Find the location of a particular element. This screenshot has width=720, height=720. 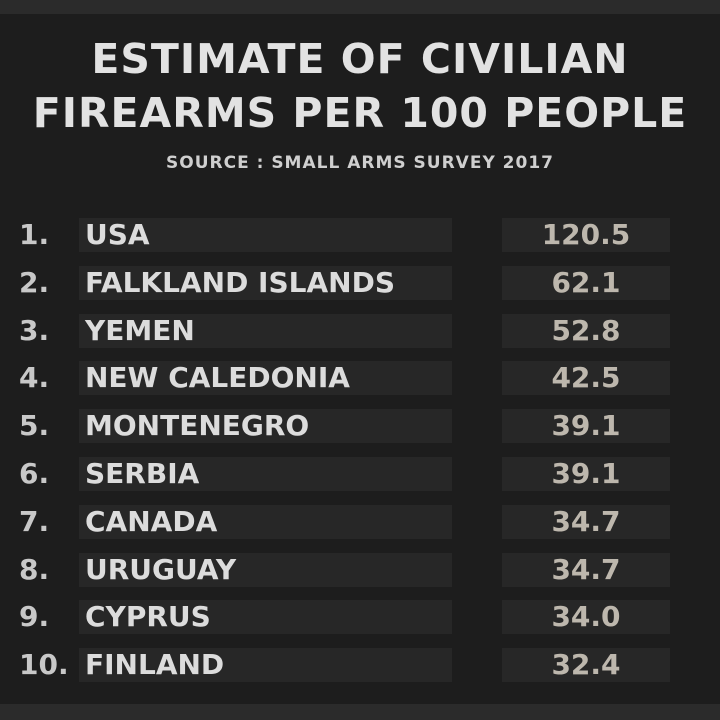

rank-number: 5. is located at coordinates (34, 425).